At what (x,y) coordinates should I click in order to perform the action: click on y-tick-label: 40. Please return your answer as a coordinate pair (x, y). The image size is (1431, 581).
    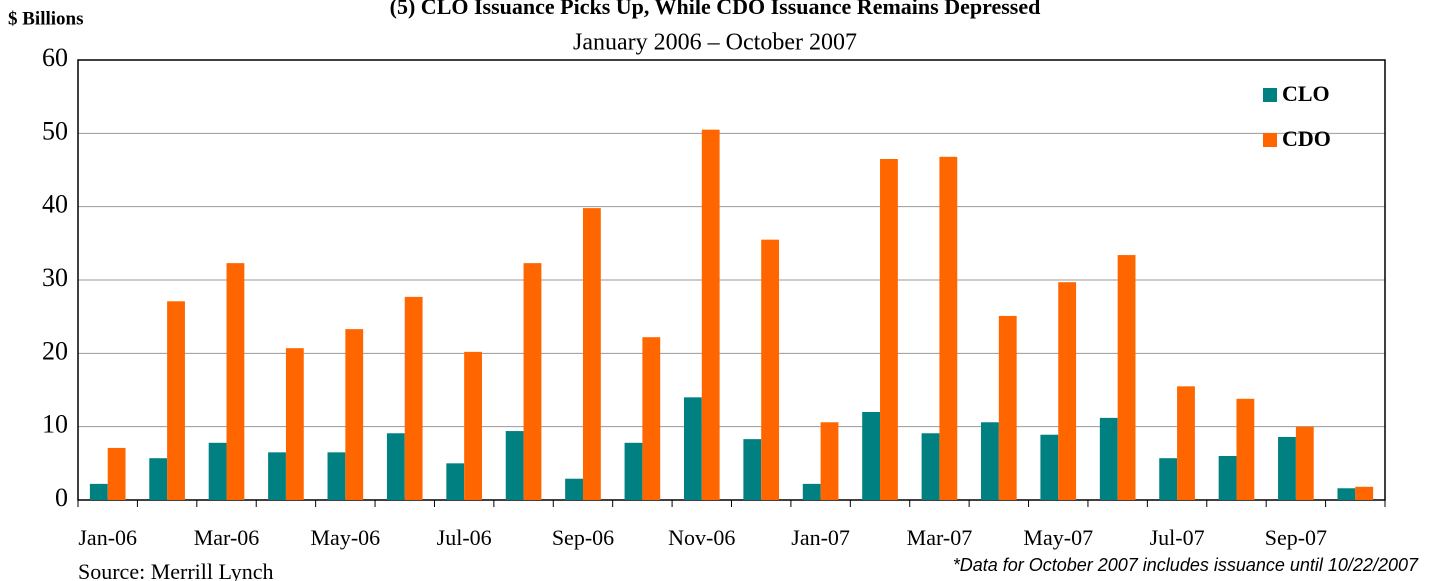
    Looking at the image, I should click on (55, 204).